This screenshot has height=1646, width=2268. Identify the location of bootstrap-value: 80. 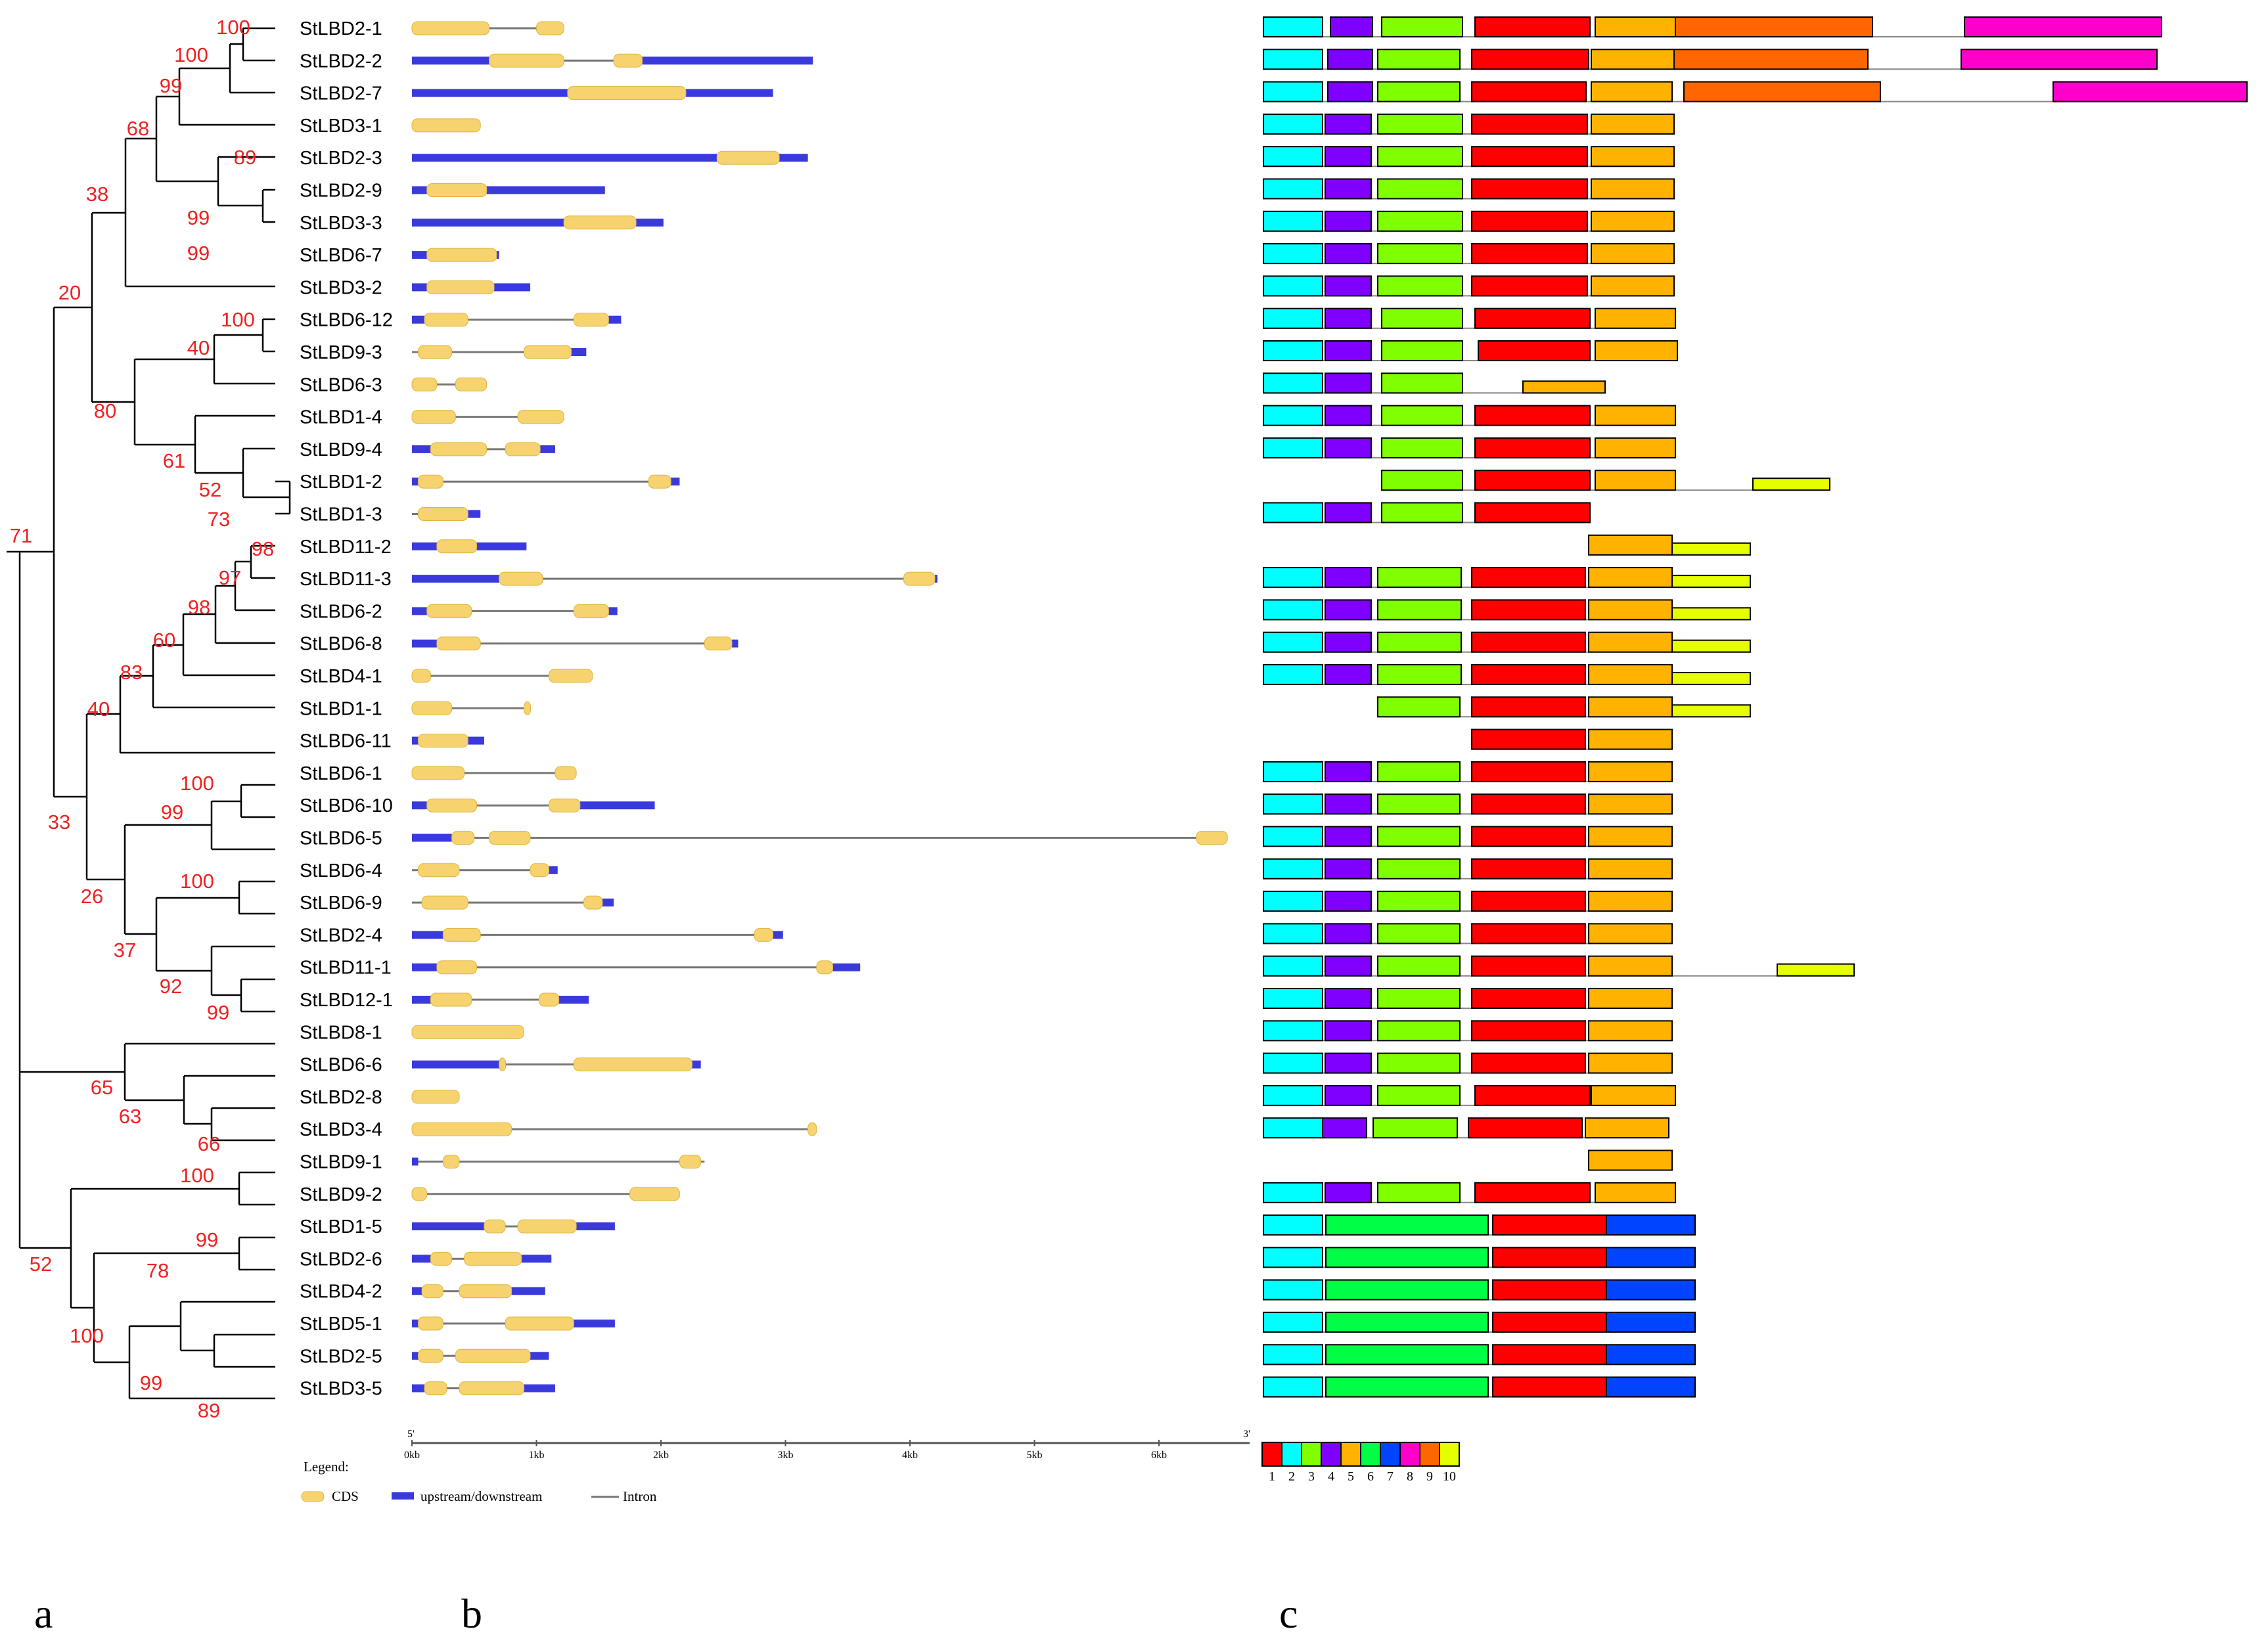
(105, 410).